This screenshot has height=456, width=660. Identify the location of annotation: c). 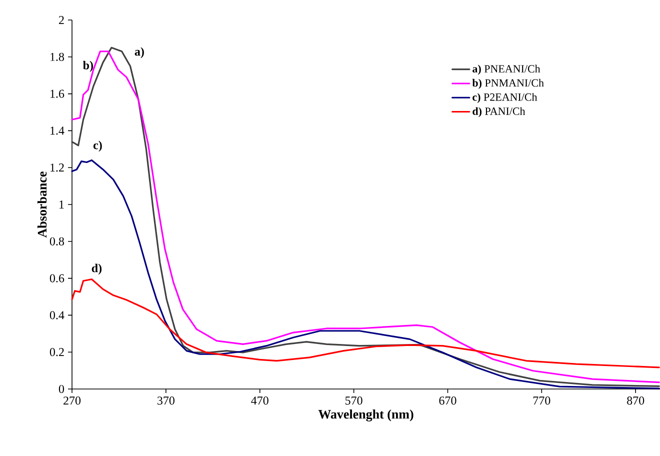
(97, 146).